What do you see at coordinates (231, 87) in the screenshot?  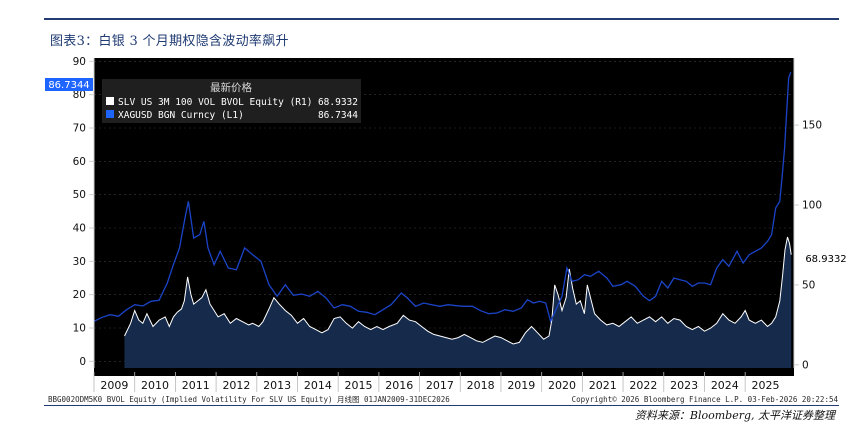 I see `legend-title: 最新价格` at bounding box center [231, 87].